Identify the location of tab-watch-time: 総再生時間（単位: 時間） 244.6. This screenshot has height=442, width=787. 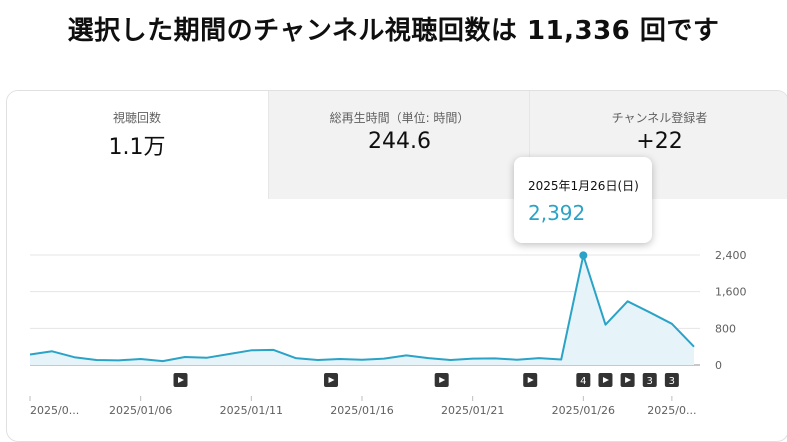
(399, 145).